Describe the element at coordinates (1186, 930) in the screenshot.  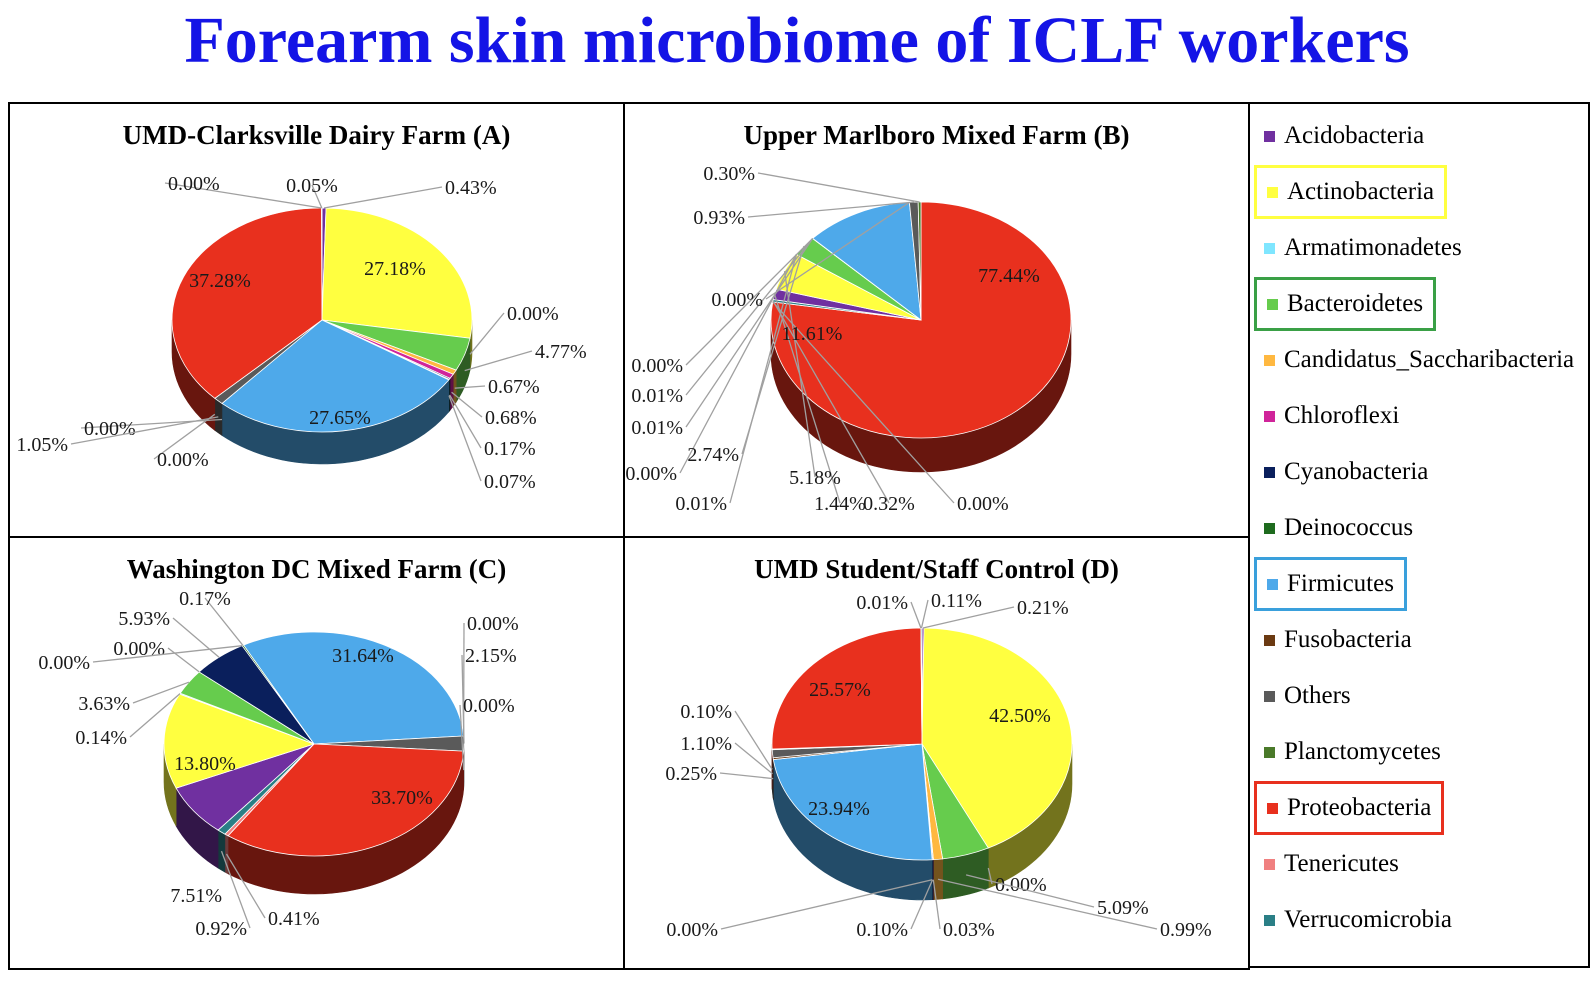
I see `data-label-candidatus-saccharibacteria: 0.99%` at that location.